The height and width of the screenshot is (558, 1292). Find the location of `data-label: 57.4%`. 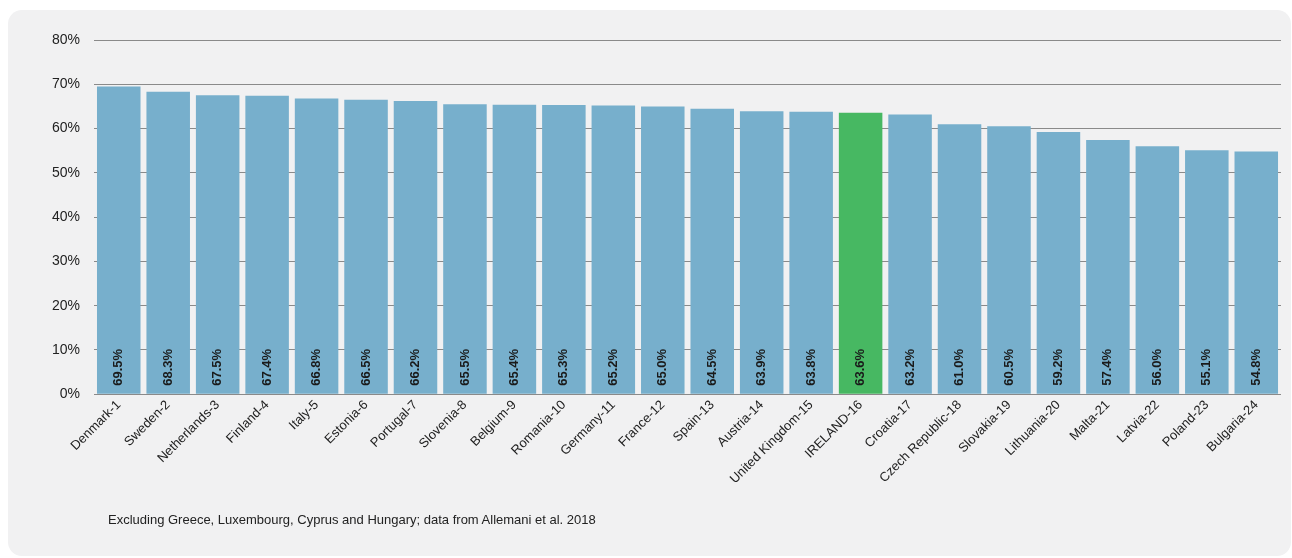

data-label: 57.4% is located at coordinates (1107, 367).